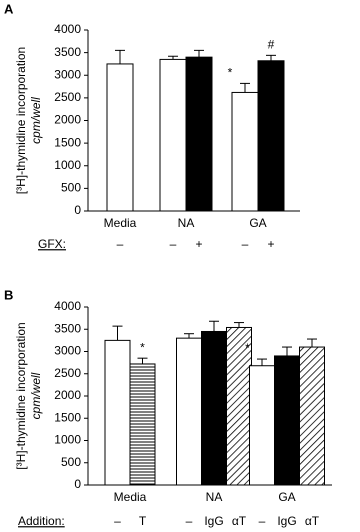  What do you see at coordinates (143, 521) in the screenshot?
I see `treatment-label: T` at bounding box center [143, 521].